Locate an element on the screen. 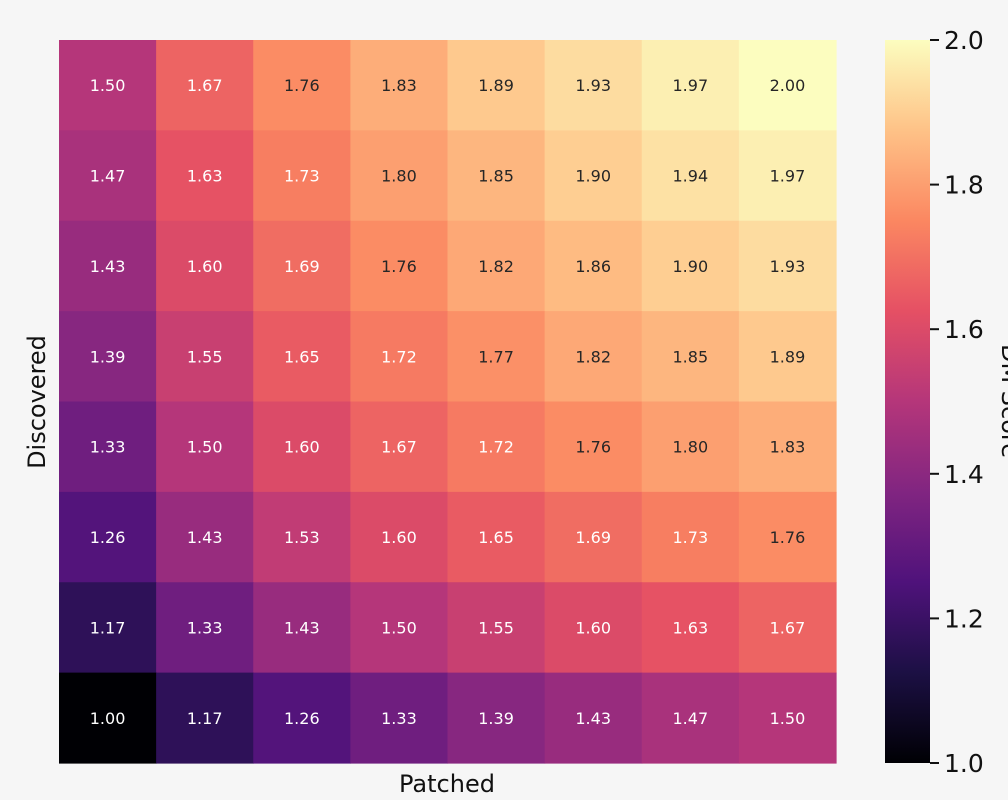  colorbar-label: DM Score is located at coordinates (1002, 401).